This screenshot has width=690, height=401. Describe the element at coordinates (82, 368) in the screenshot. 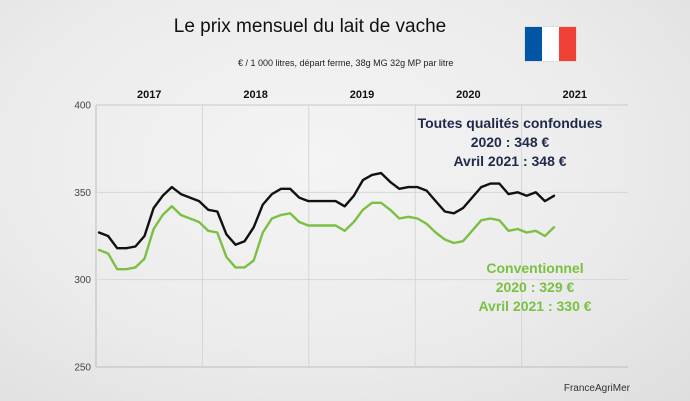

I see `y-tick-label: 250` at that location.